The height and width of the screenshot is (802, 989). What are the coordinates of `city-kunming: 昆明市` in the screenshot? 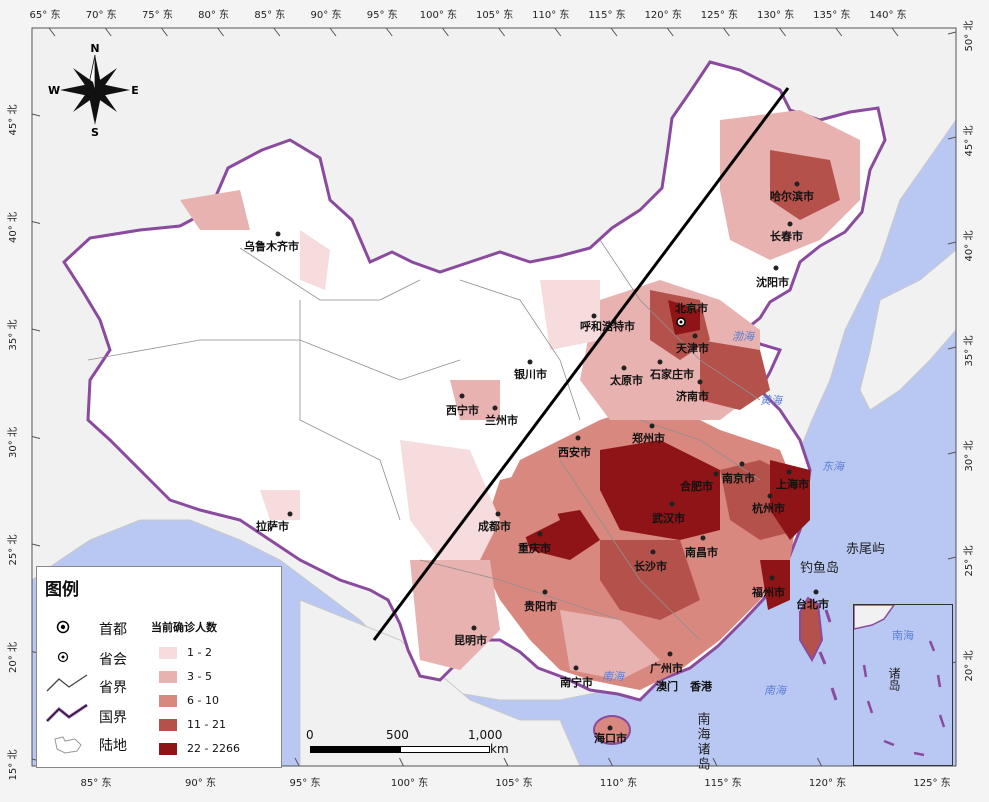 It's located at (470, 640).